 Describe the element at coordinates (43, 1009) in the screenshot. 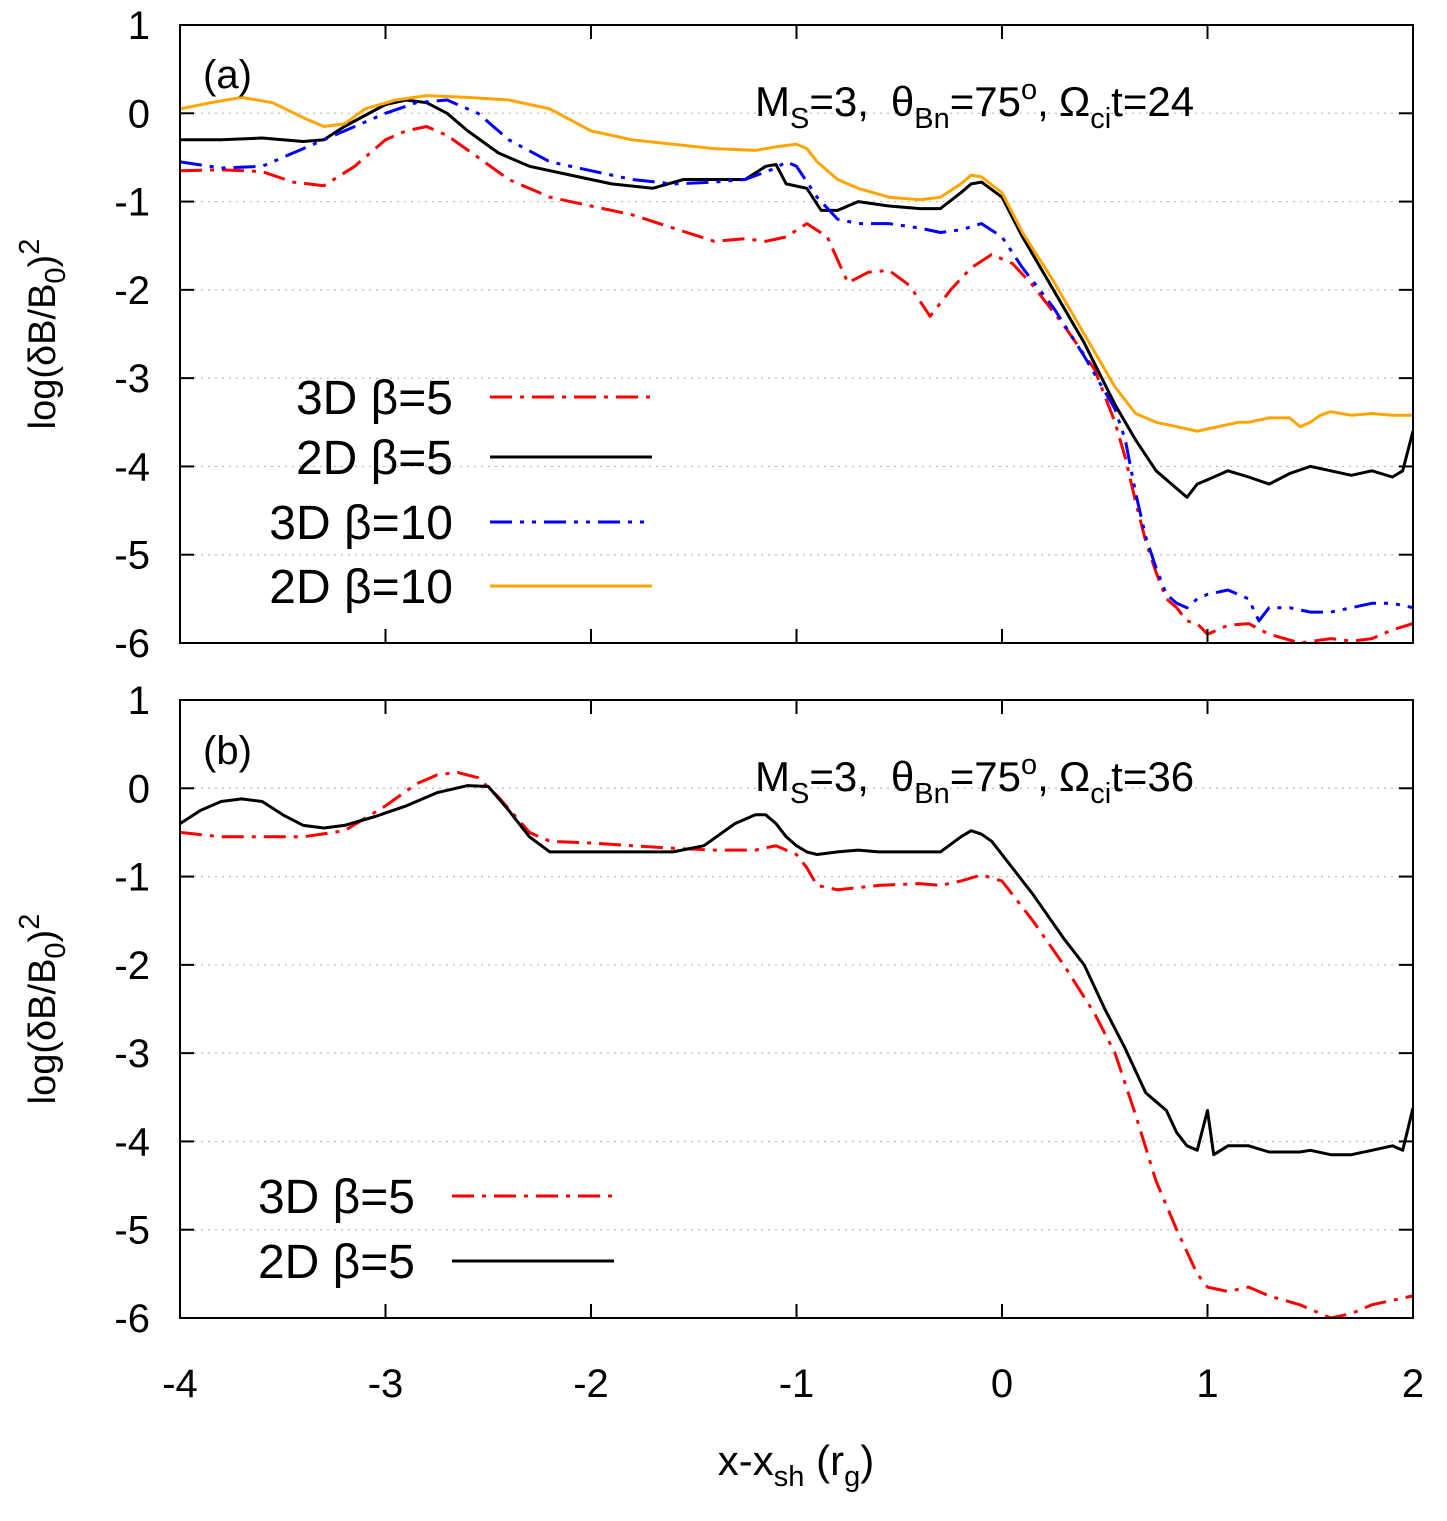

I see `y-axis-label-b: log(δB/B0)2` at that location.